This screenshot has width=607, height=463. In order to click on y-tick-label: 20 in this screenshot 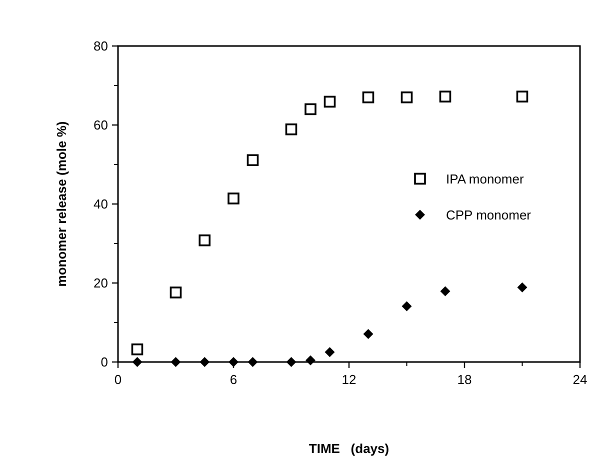, I will do `click(101, 283)`.